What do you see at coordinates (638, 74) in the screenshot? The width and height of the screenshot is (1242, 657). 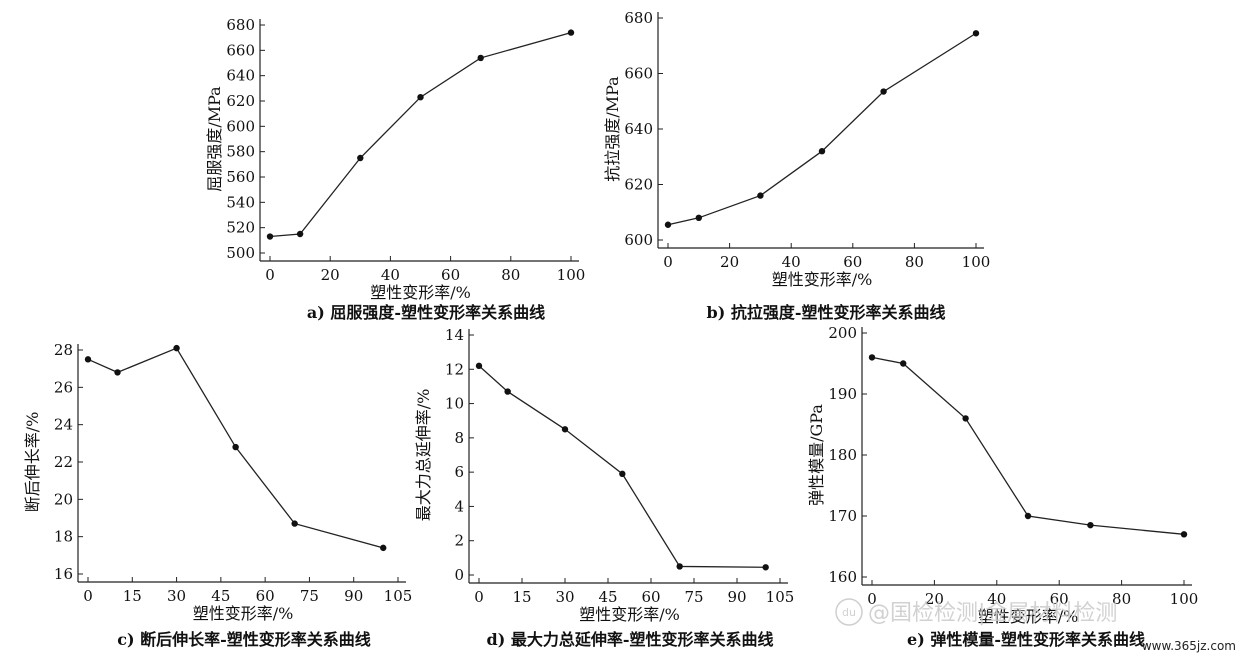 I see `y-tick-label: 660` at bounding box center [638, 74].